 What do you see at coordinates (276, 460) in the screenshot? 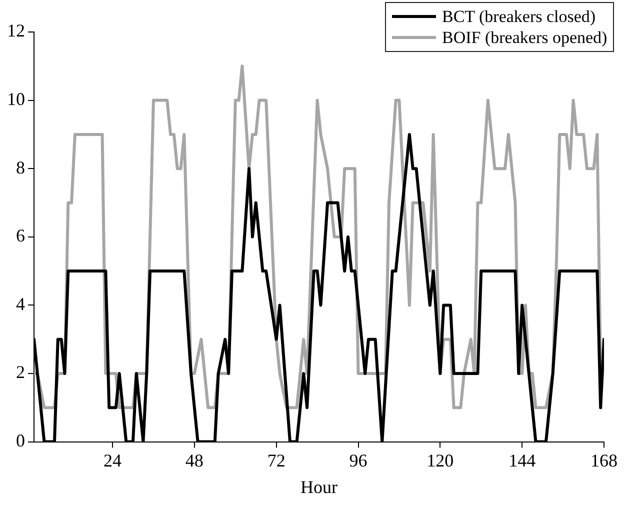
I see `x-tick-label: 72` at bounding box center [276, 460].